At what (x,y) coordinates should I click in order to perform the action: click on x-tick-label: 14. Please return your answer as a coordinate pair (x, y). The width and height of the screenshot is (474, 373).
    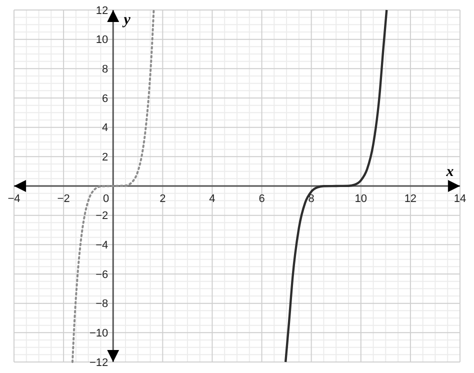
    Looking at the image, I should click on (460, 199).